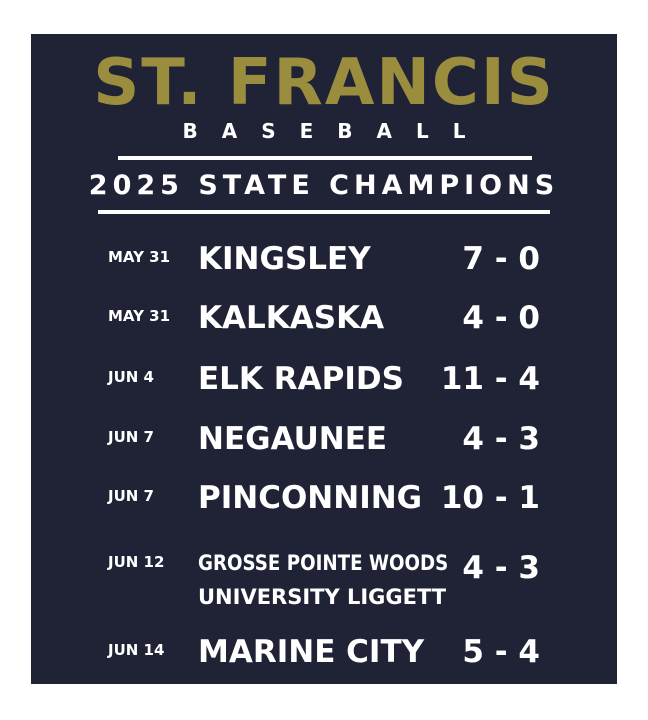  What do you see at coordinates (325, 158) in the screenshot?
I see `divider-top` at bounding box center [325, 158].